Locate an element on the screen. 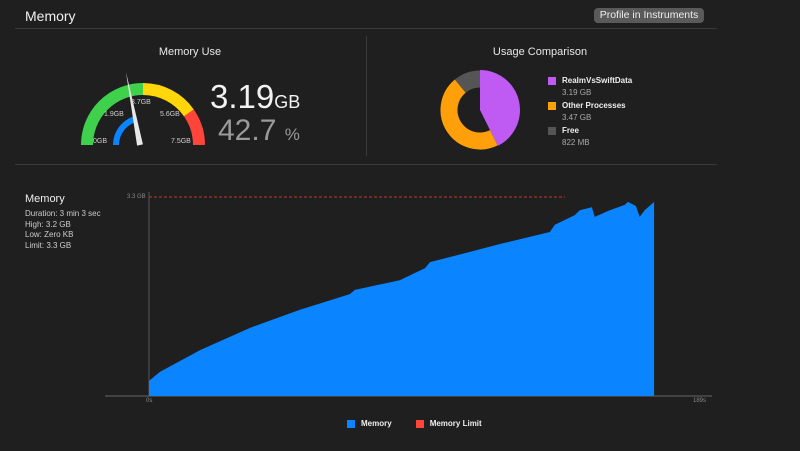 This screenshot has width=800, height=451. gauge-label: 1.9GB is located at coordinates (114, 114).